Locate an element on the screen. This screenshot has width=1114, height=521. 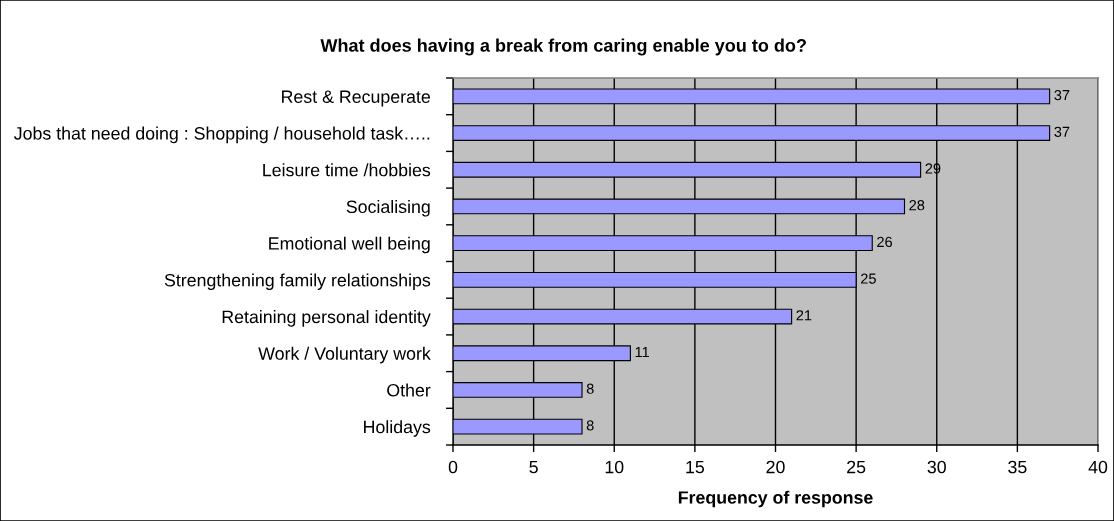
y-tick-label: Leisure time /hobbies is located at coordinates (347, 170).